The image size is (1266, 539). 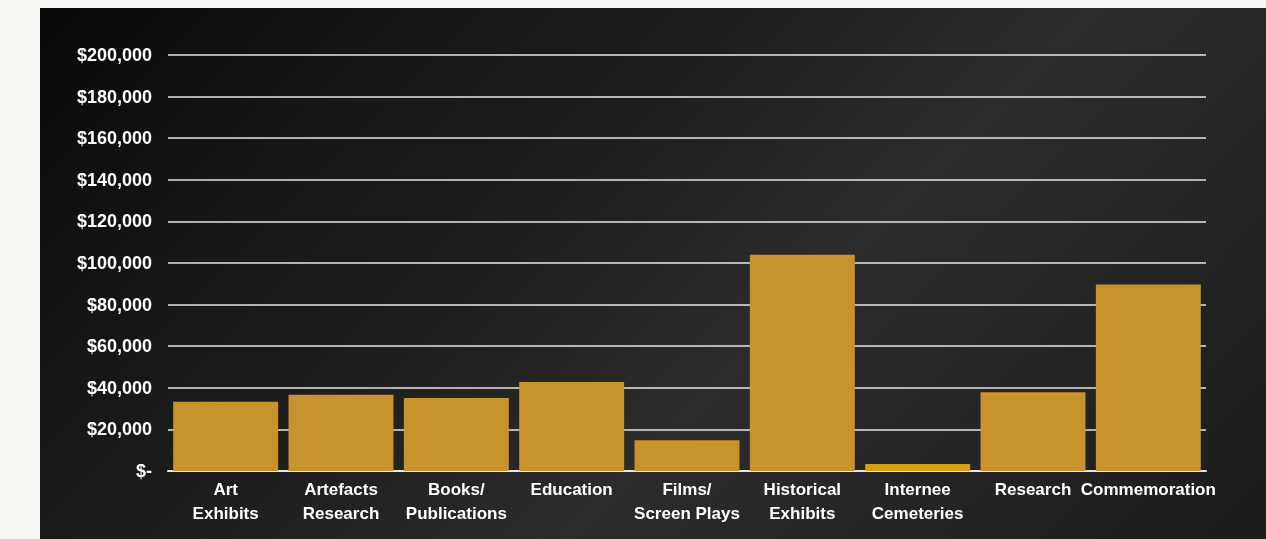 I want to click on x-tick-label: Education, so click(x=571, y=489).